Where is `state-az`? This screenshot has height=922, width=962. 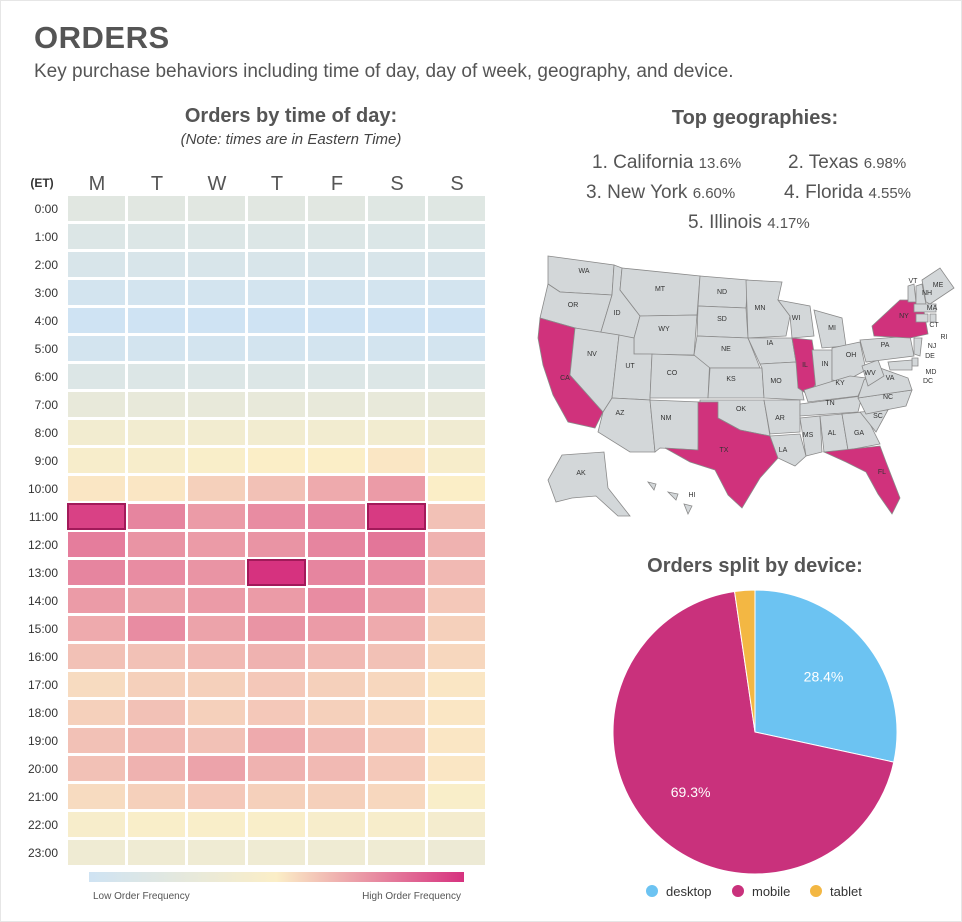
state-az is located at coordinates (626, 425).